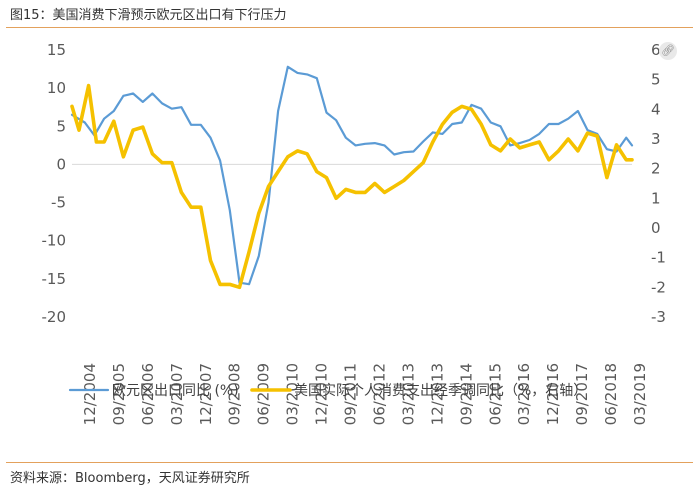  What do you see at coordinates (640, 394) in the screenshot?
I see `x-tick-label: 03/2019` at bounding box center [640, 394].